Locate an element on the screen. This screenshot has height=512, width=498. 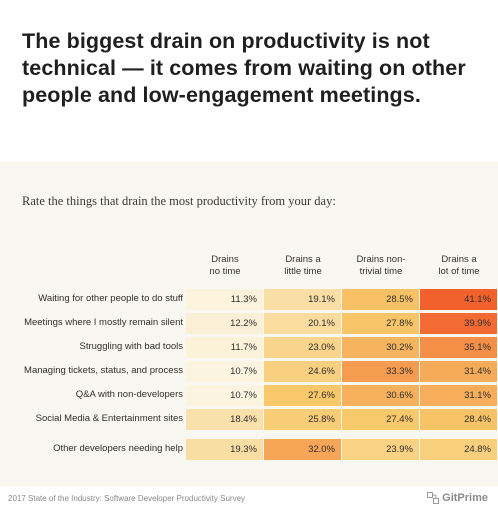
row-label: Social Media & Entertainment sites is located at coordinates (109, 418).